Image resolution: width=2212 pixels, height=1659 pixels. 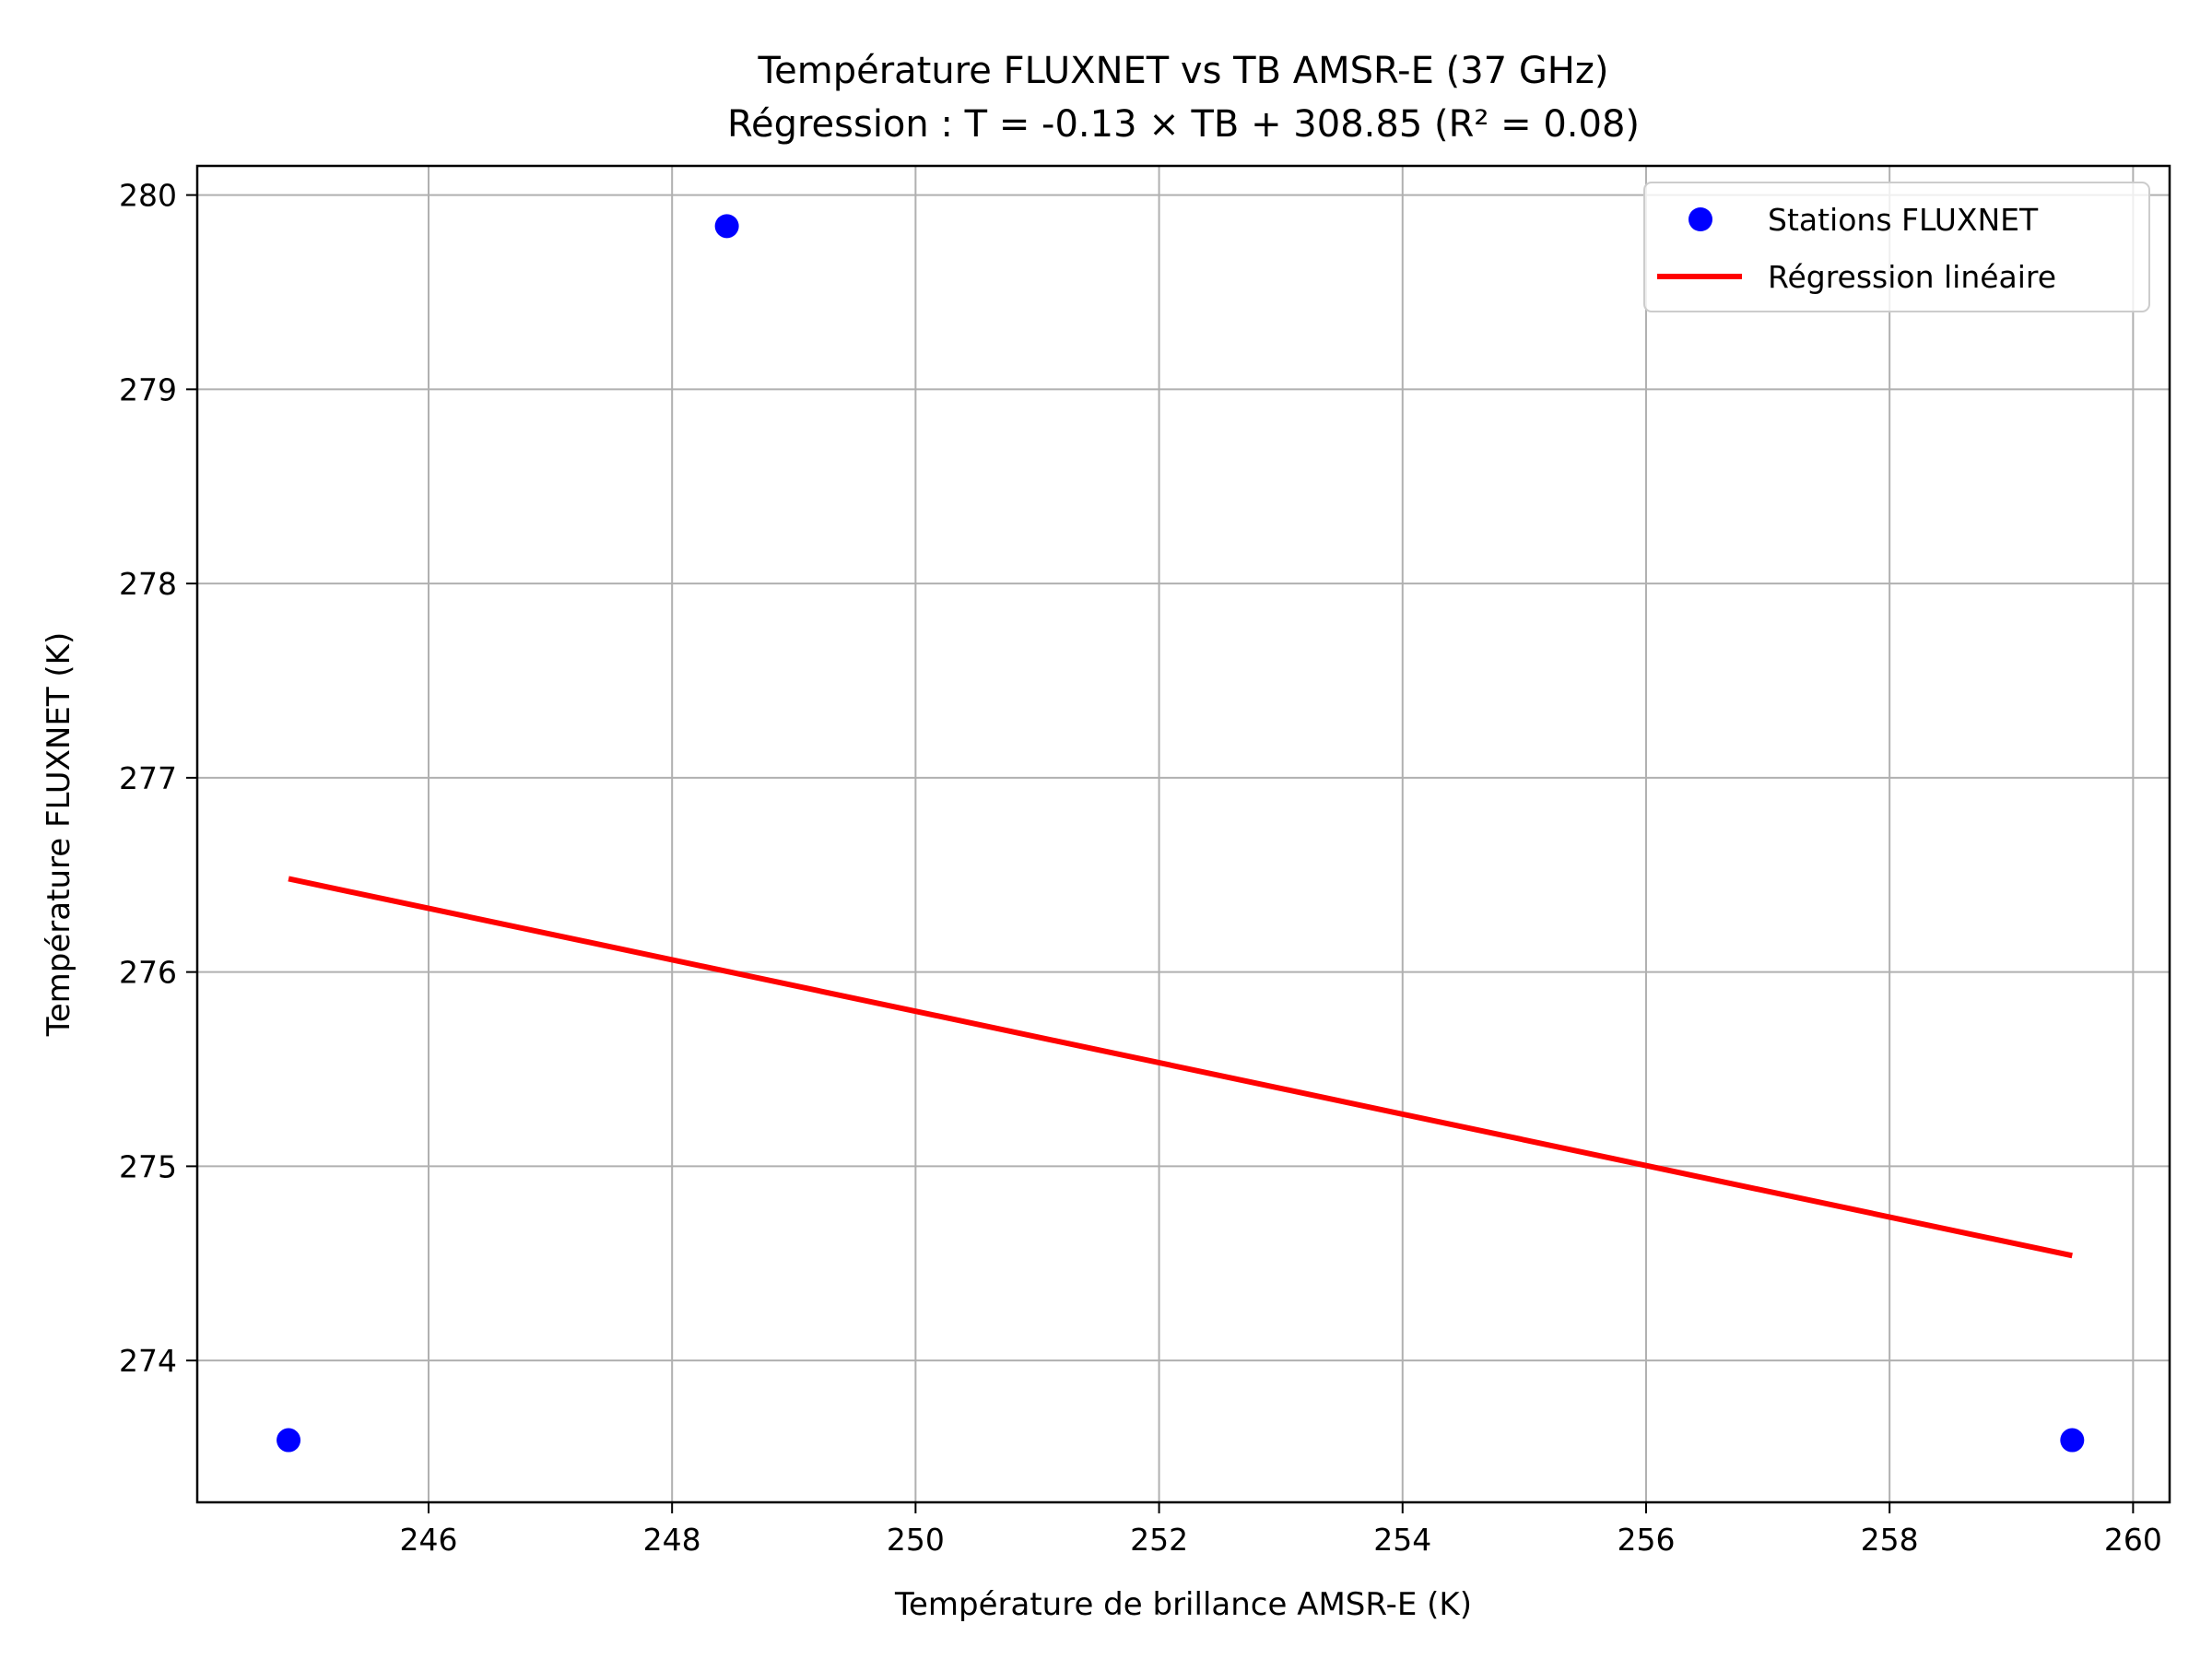 What do you see at coordinates (1912, 277) in the screenshot?
I see `legend-label-regression: Régression linéaire` at bounding box center [1912, 277].